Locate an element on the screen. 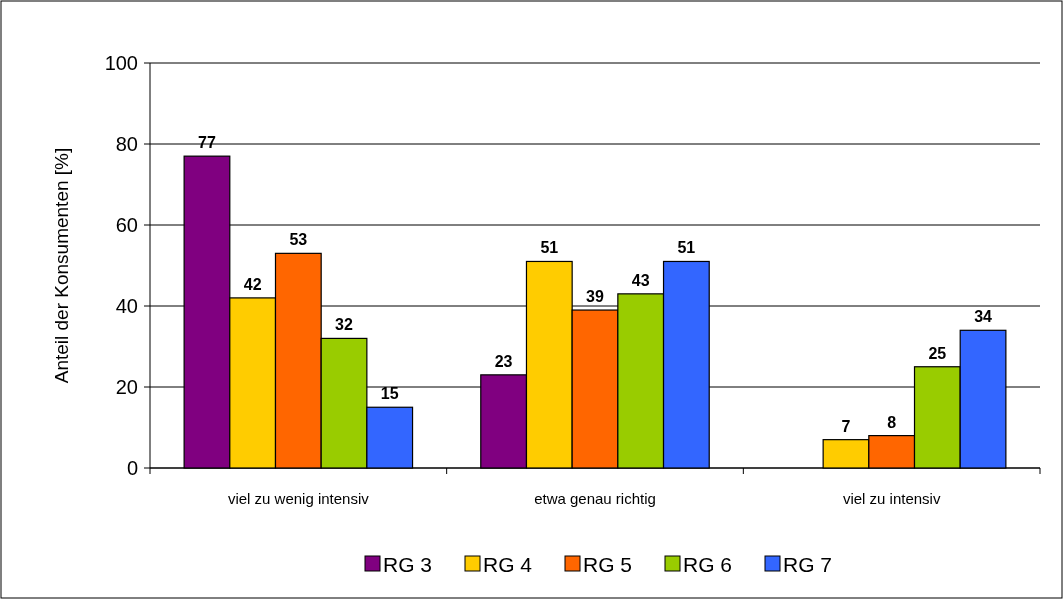  y-tick-label: 100 is located at coordinates (121, 63).